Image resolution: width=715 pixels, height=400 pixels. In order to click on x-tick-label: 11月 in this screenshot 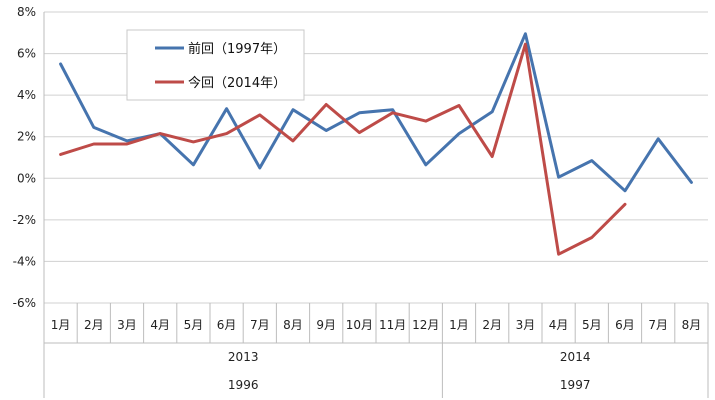, I will do `click(392, 325)`.